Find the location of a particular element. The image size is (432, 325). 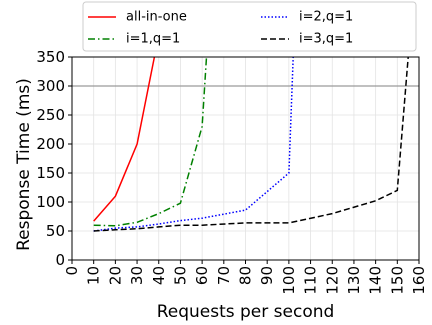

x-tick-label: 150 is located at coordinates (397, 280).